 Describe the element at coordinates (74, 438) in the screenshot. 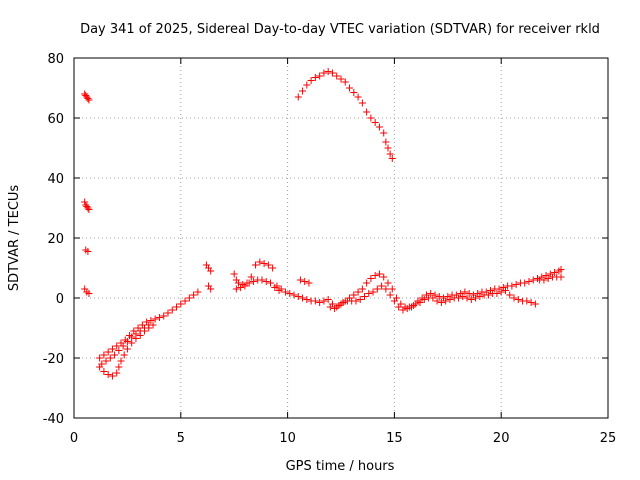

I see `x-tick-label: 0` at that location.